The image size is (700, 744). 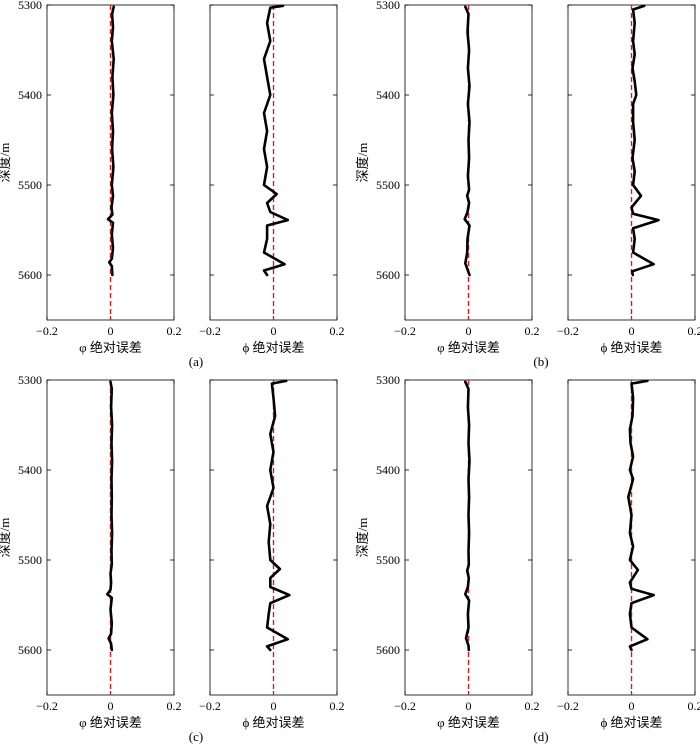 What do you see at coordinates (388, 185) in the screenshot?
I see `y-tick-label-3-2: 5500` at bounding box center [388, 185].